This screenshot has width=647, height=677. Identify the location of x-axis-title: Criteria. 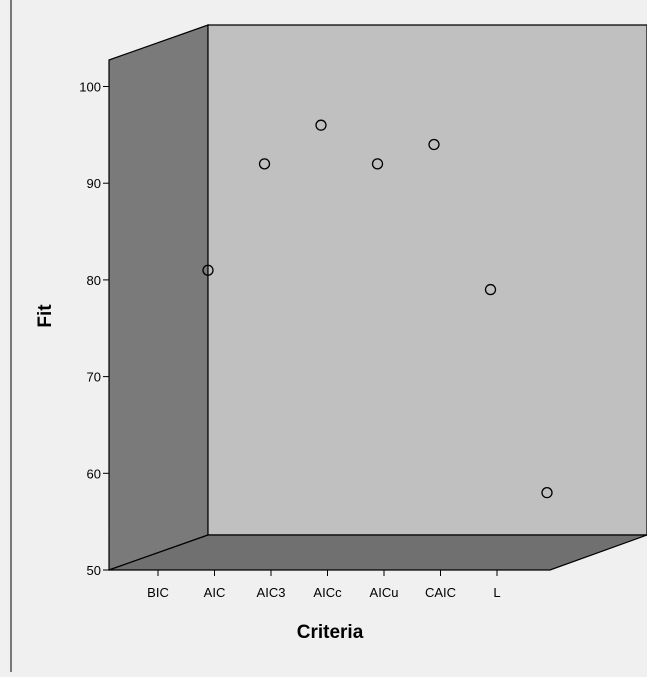
(330, 632).